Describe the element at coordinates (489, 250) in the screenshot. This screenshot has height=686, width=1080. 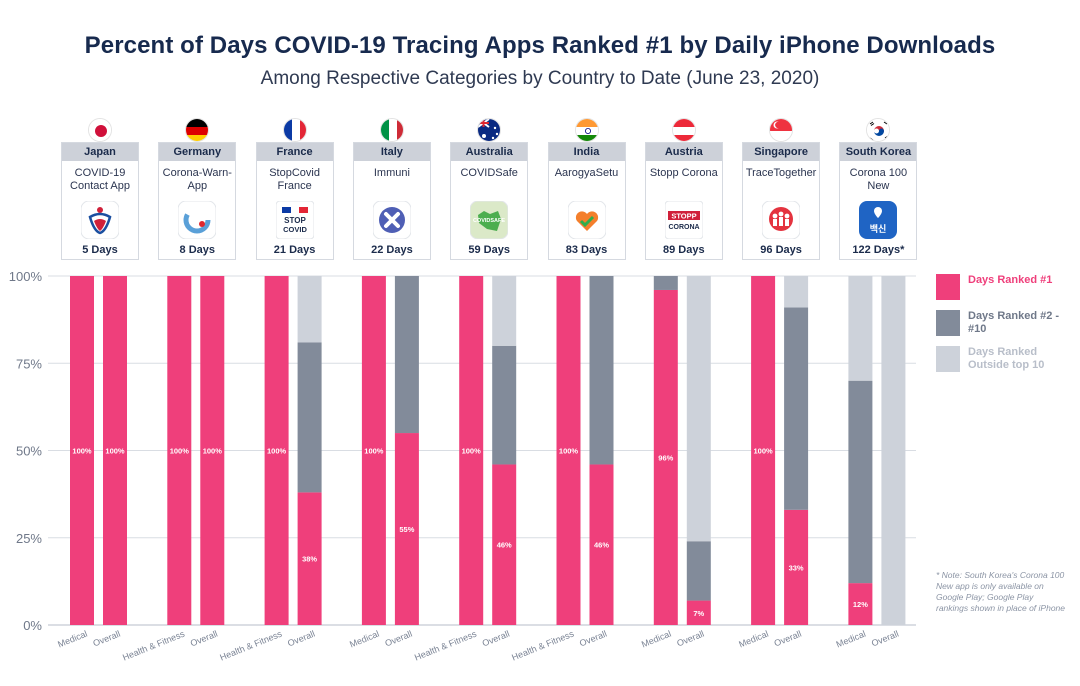
I see `days-label: 59 Days` at that location.